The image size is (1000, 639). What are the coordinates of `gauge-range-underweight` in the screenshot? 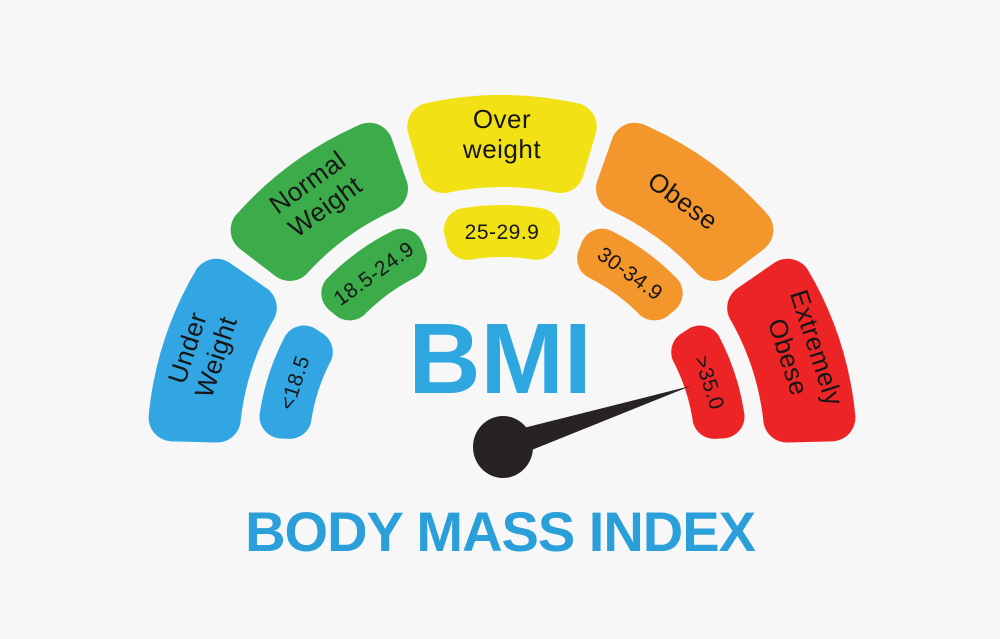 It's located at (296, 382).